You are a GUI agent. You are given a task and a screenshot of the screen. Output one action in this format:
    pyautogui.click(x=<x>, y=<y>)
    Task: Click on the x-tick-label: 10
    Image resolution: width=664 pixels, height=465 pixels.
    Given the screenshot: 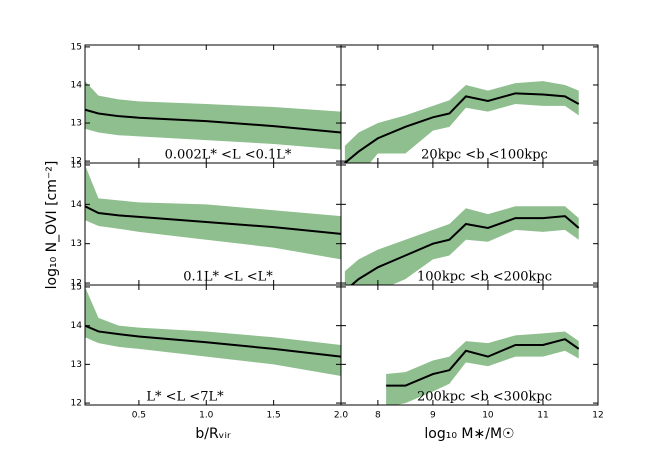 What is the action you would take?
    pyautogui.click(x=488, y=416)
    